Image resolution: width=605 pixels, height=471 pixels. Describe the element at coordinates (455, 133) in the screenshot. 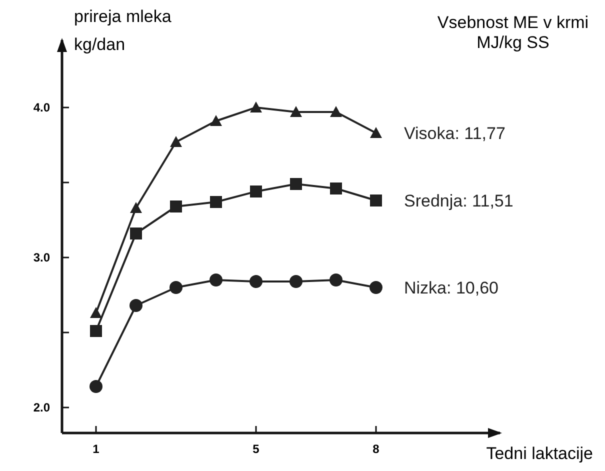

I see `series-label: Visoka: 11,77` at that location.